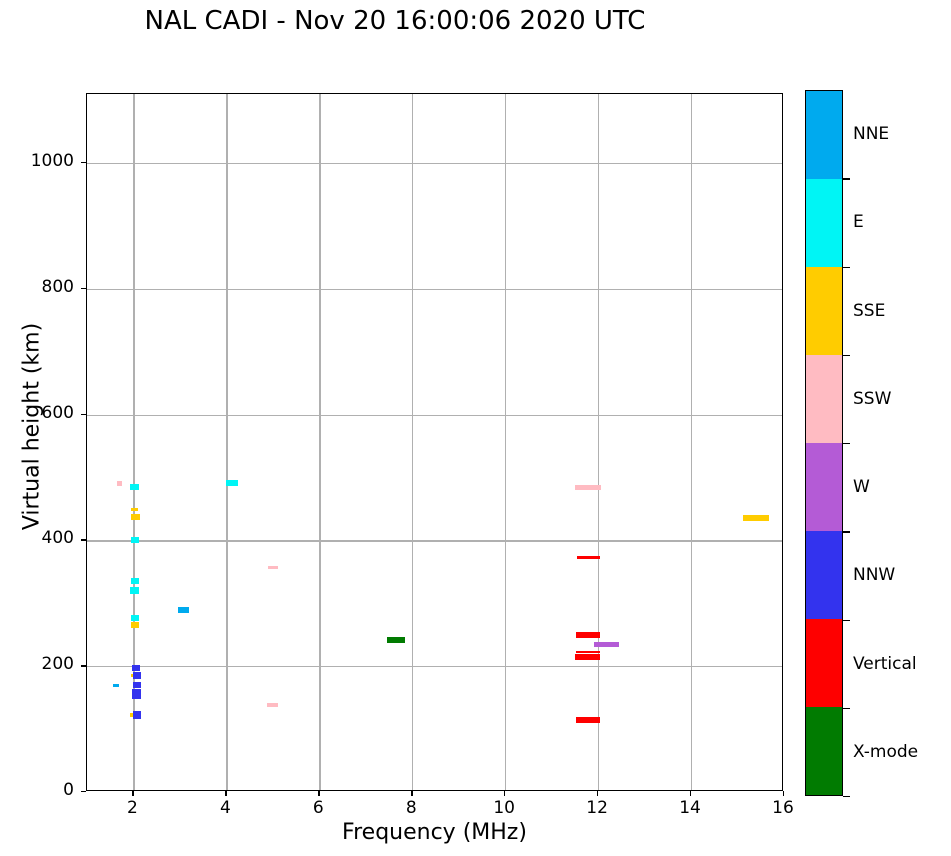 The height and width of the screenshot is (856, 951). Describe the element at coordinates (824, 751) in the screenshot. I see `colorbar-segment-x-mode` at that location.